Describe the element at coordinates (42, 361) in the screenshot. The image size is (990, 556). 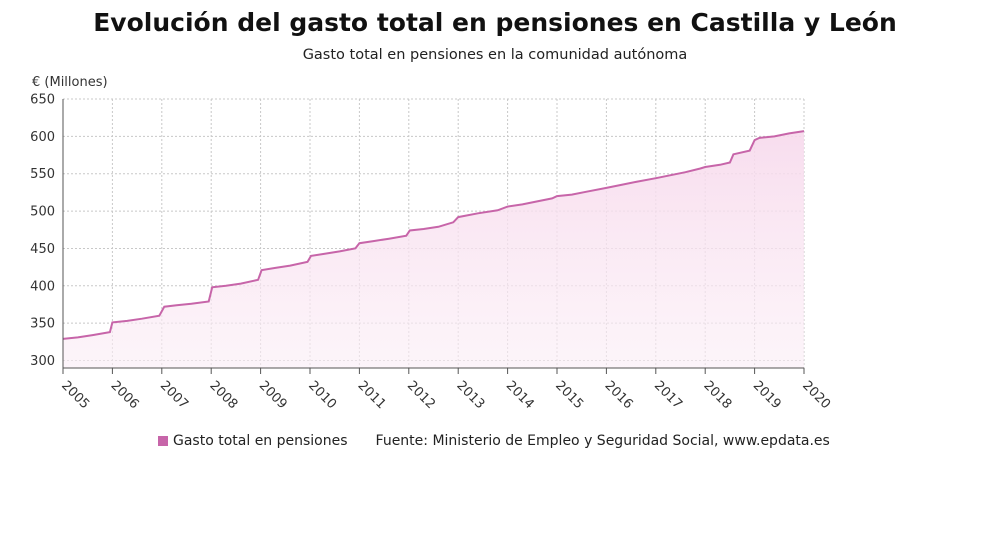
I see `y-tick-label: 300` at that location.